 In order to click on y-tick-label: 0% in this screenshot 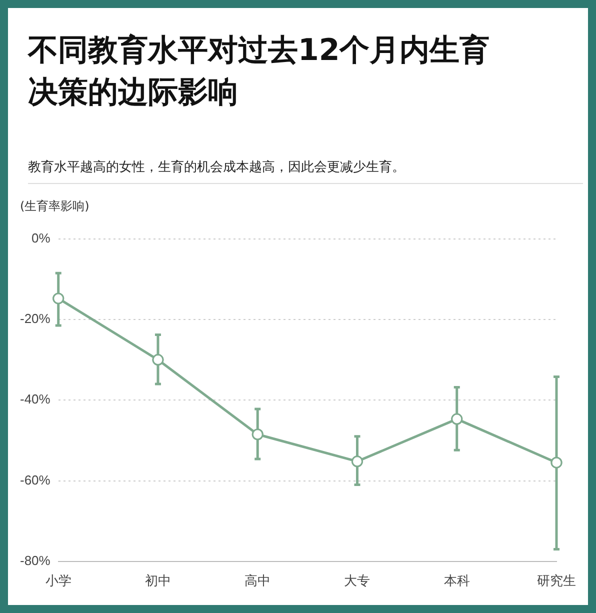, I will do `click(41, 238)`.